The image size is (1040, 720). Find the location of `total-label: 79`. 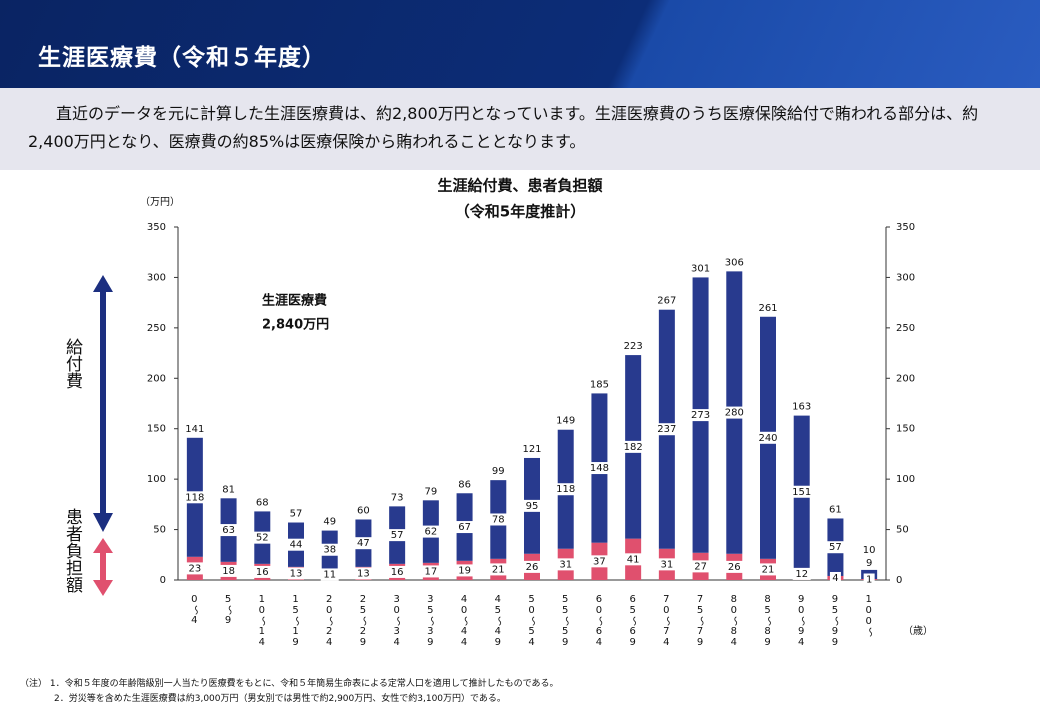

total-label: 79 is located at coordinates (430, 491).